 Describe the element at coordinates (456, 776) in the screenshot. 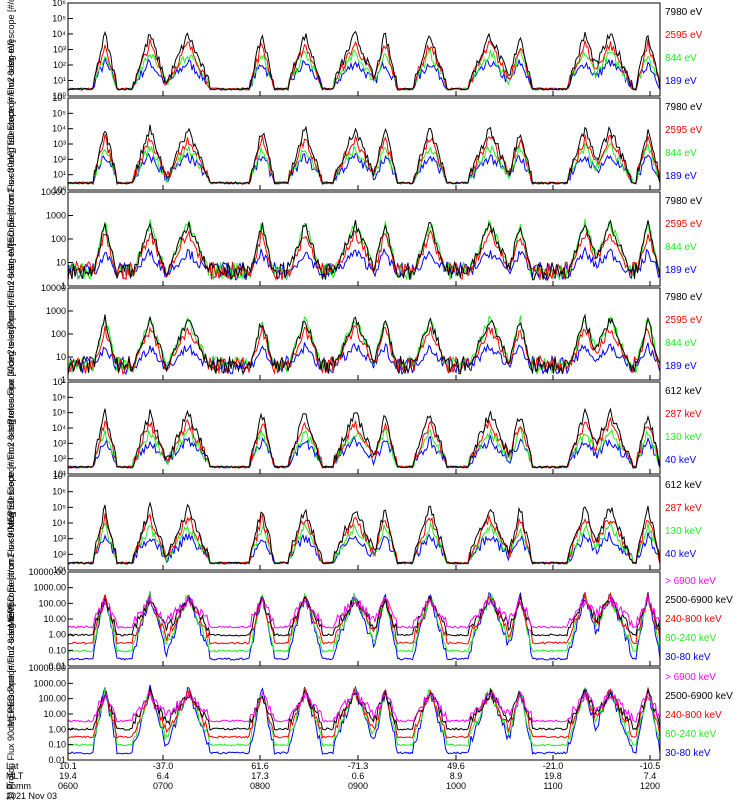

I see `mlt-value-5: 8.9` at that location.